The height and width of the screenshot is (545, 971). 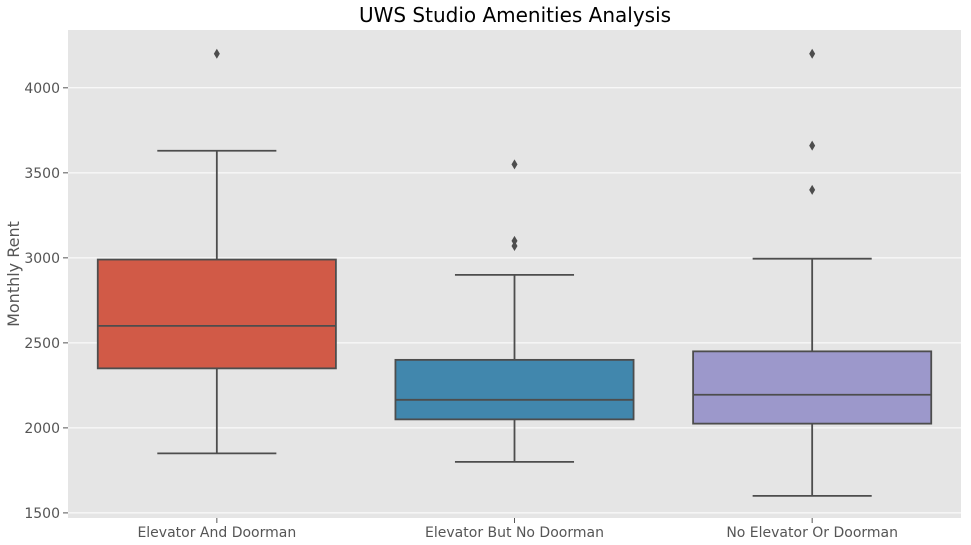 What do you see at coordinates (42, 89) in the screenshot?
I see `y-tick-label: 4000` at bounding box center [42, 89].